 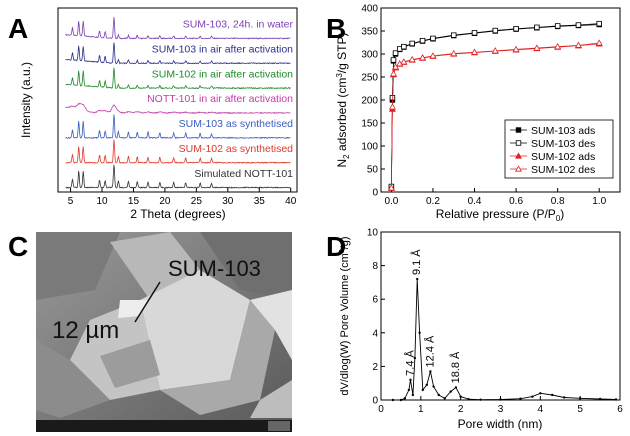 I want to click on b-xtick-label-3: 0.6, so click(x=516, y=201).